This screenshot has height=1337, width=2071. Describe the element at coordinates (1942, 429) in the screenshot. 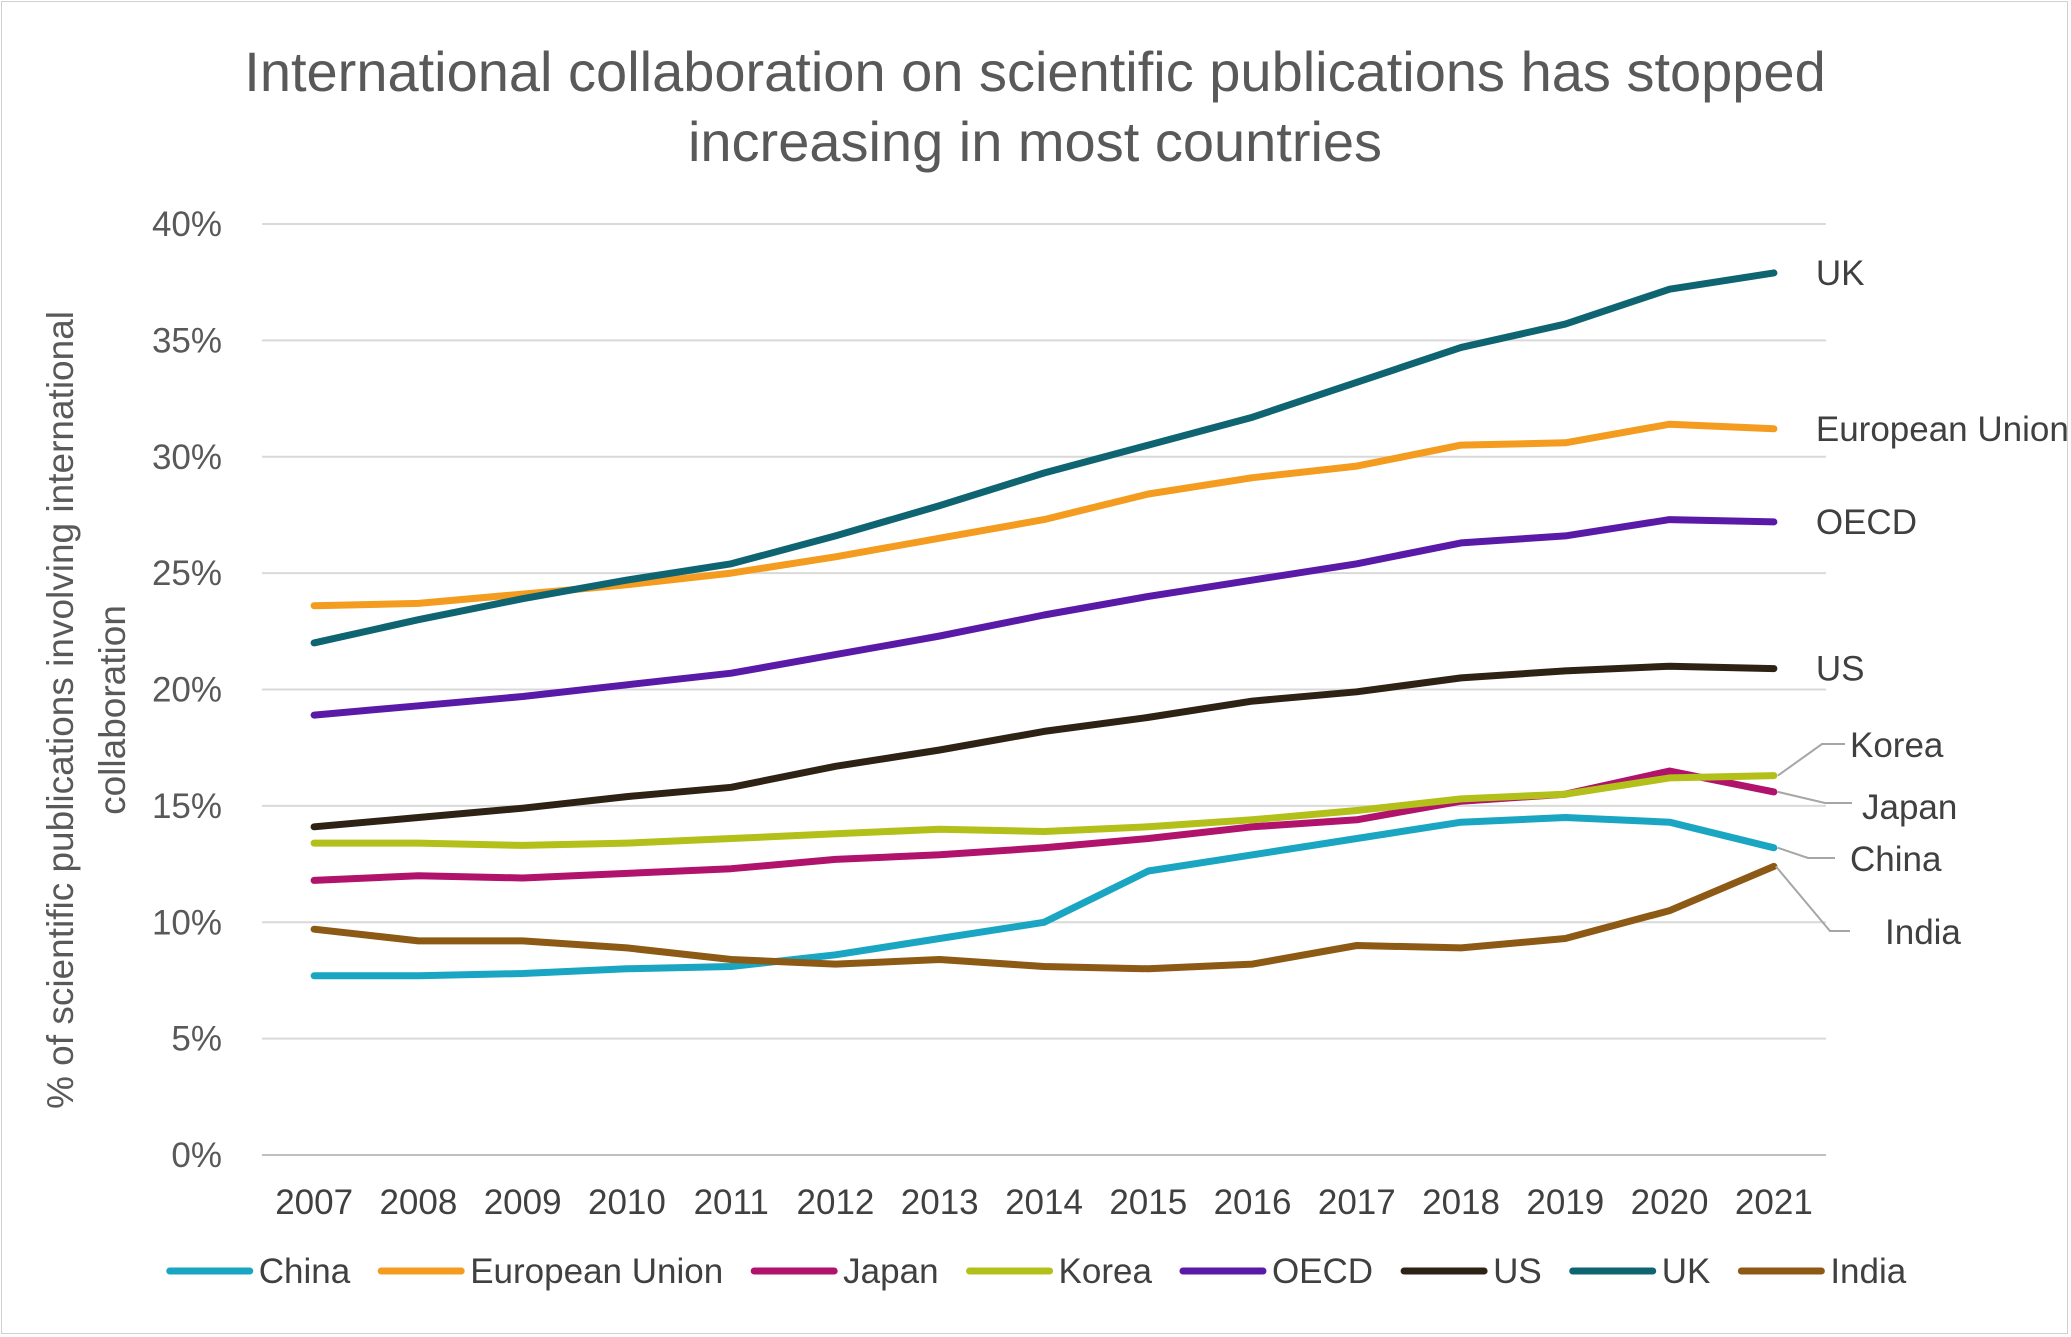

I see `end-label-european-union: European Union` at that location.